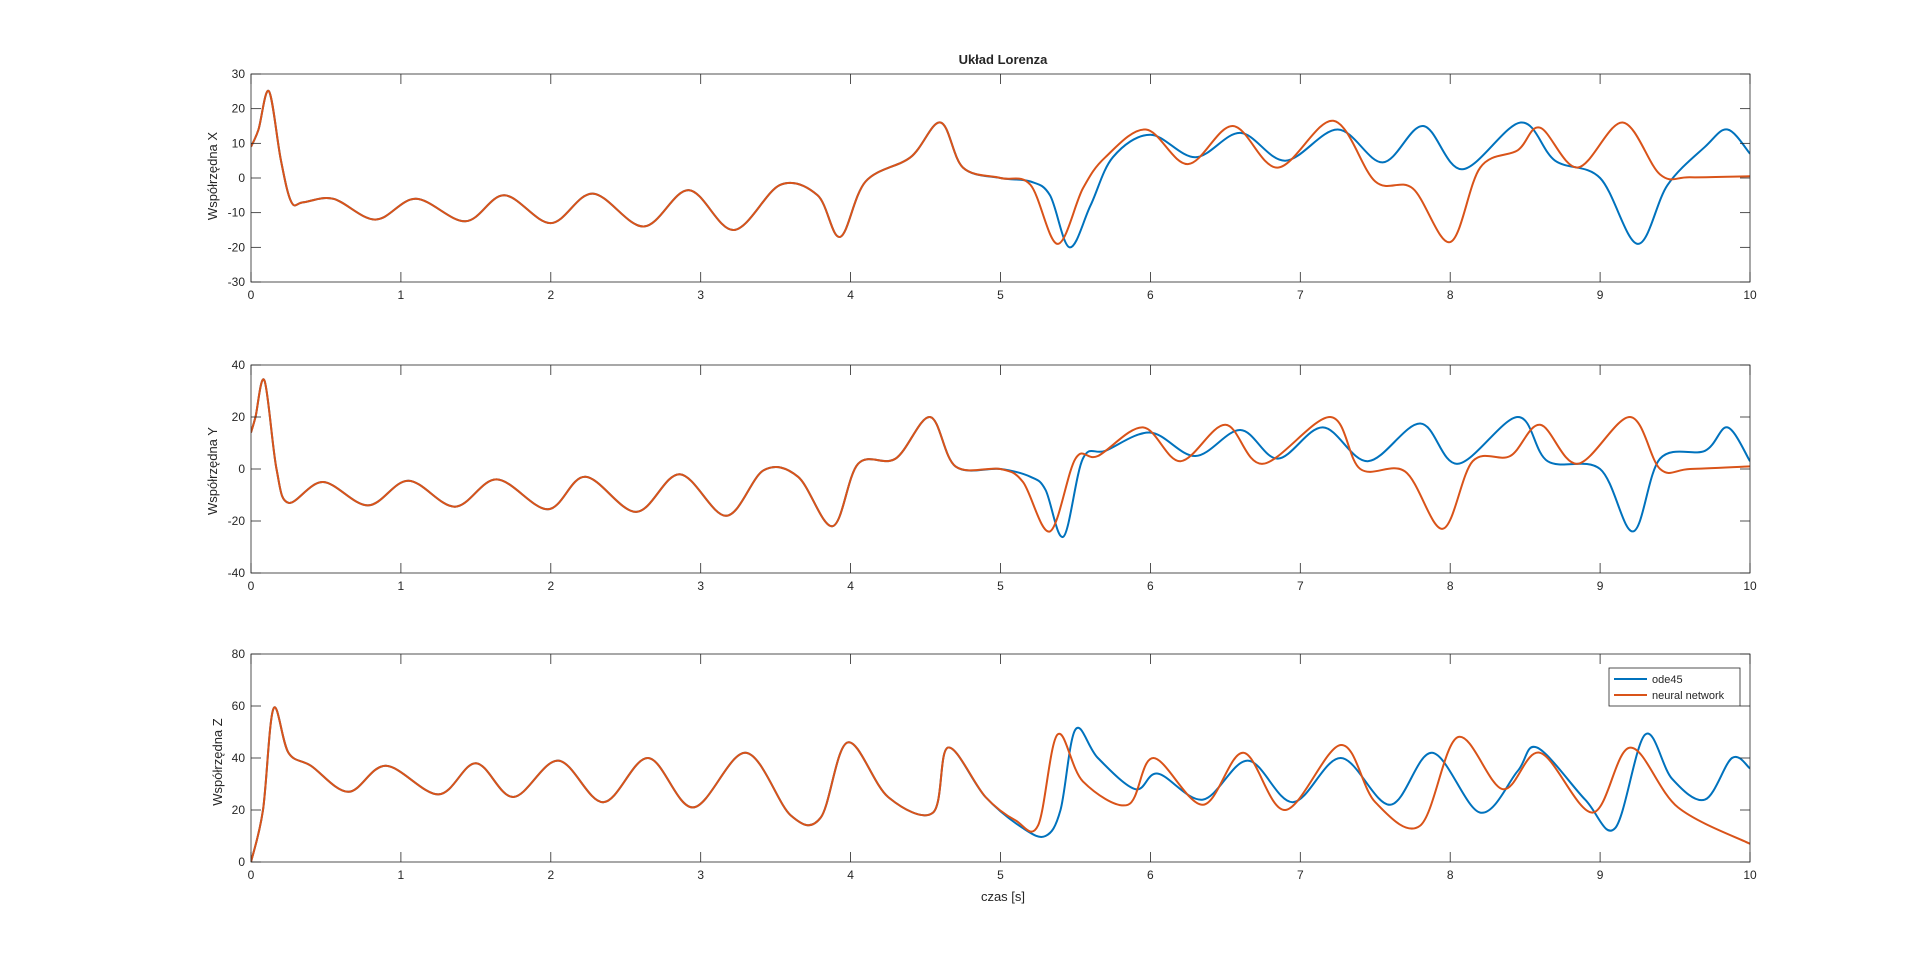 This screenshot has height=968, width=1920. Describe the element at coordinates (239, 706) in the screenshot. I see `y-tick-label: 60` at that location.